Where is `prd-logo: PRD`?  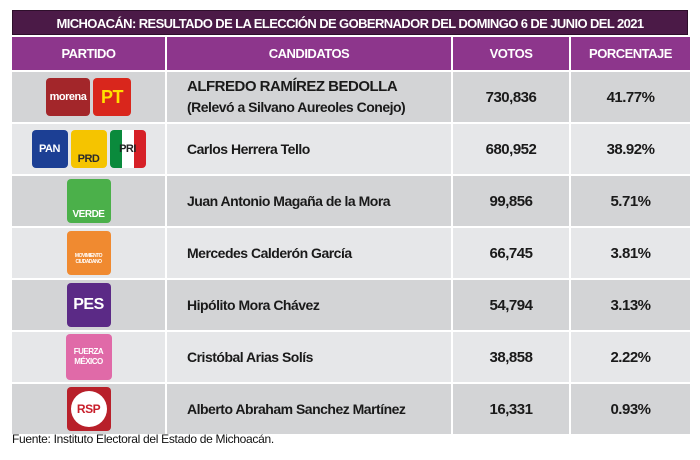
prd-logo: PRD is located at coordinates (88, 149).